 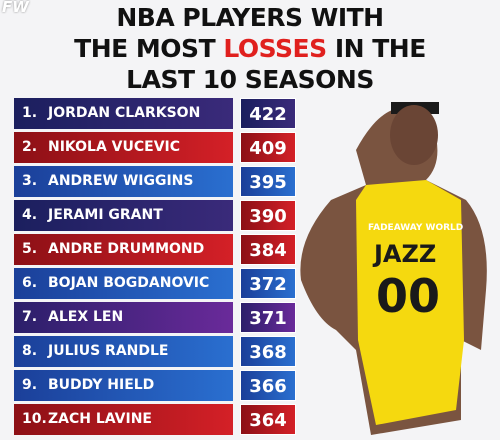 I want to click on head, so click(x=414, y=135).